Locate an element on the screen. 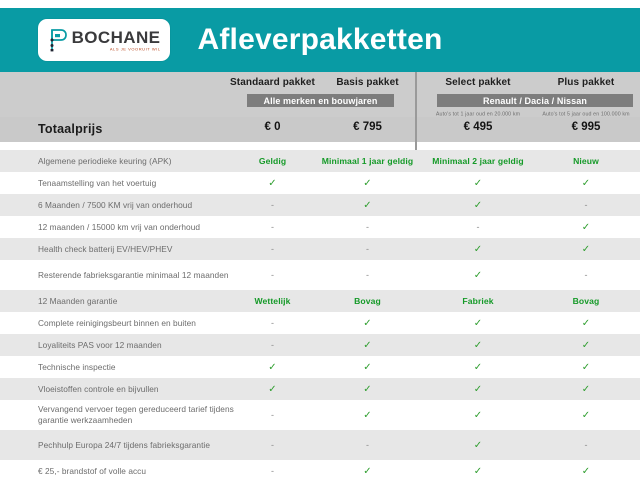 This screenshot has width=640, height=482. total-price-label: Totaalprijs is located at coordinates (70, 129).